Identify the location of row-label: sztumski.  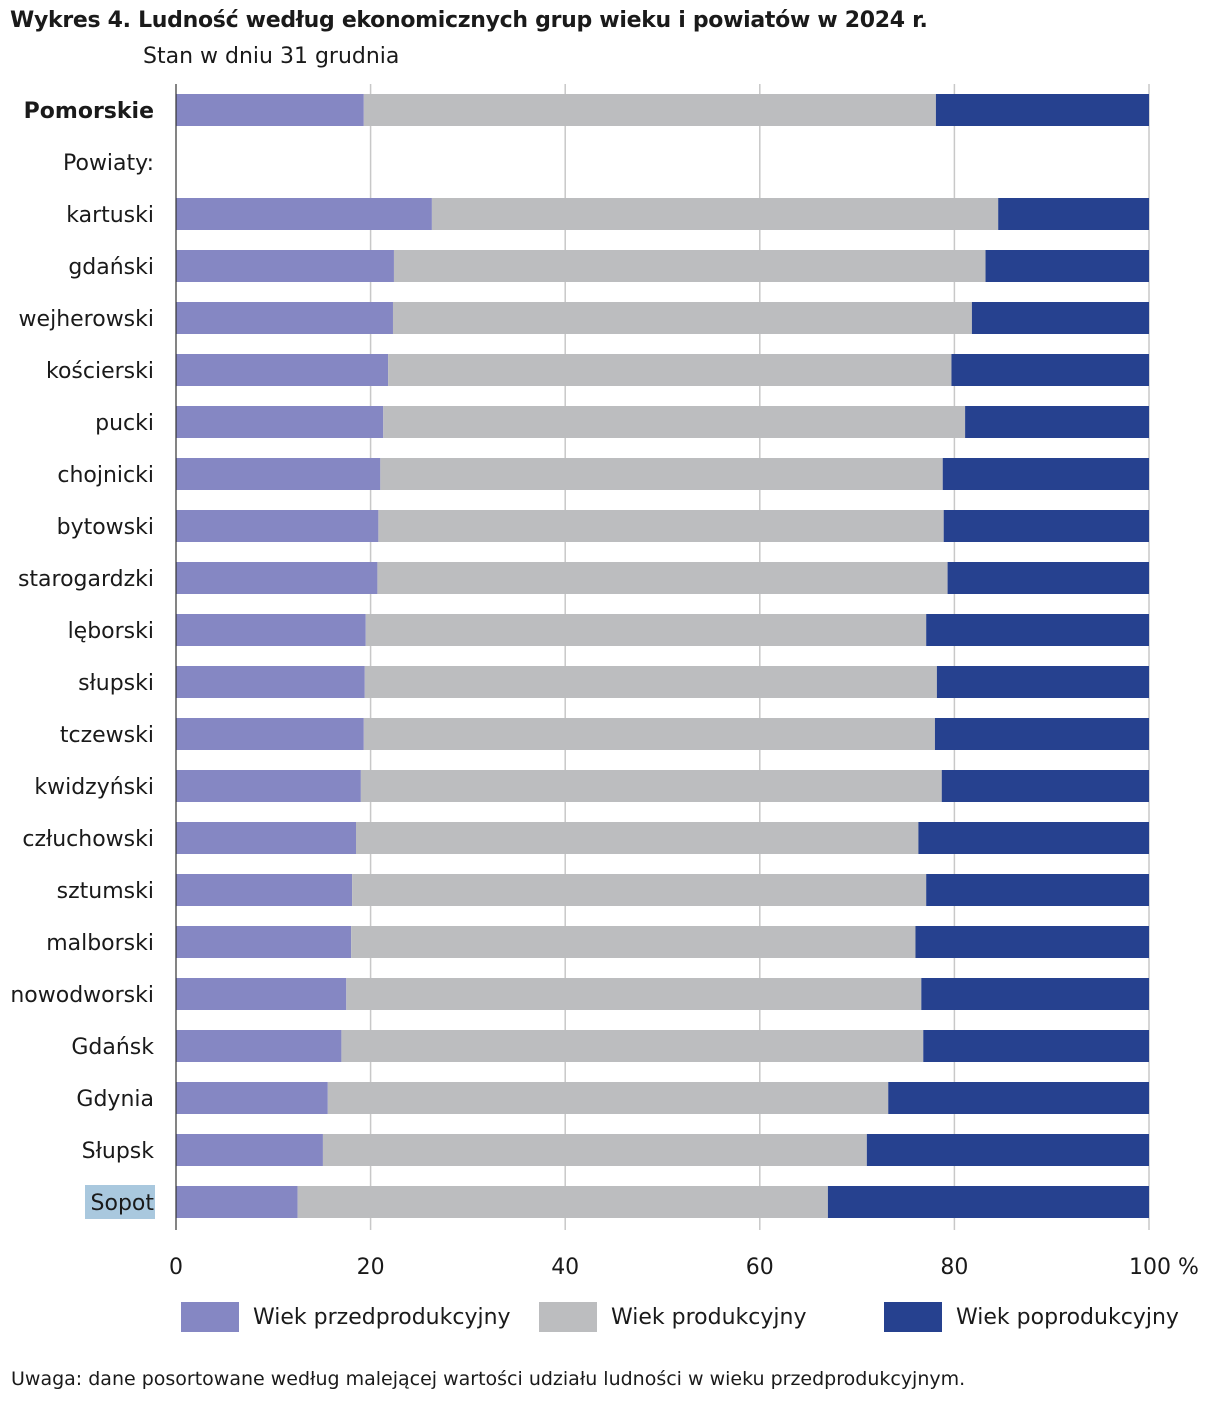
(105, 891).